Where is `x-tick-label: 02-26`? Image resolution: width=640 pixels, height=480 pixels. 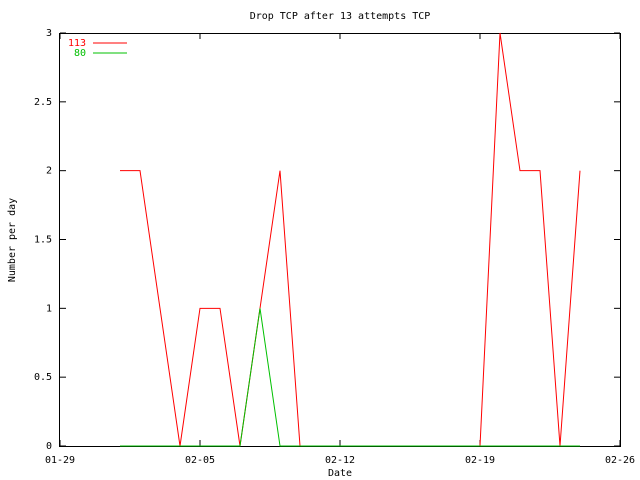
x-tick-label: 02-26 is located at coordinates (620, 460).